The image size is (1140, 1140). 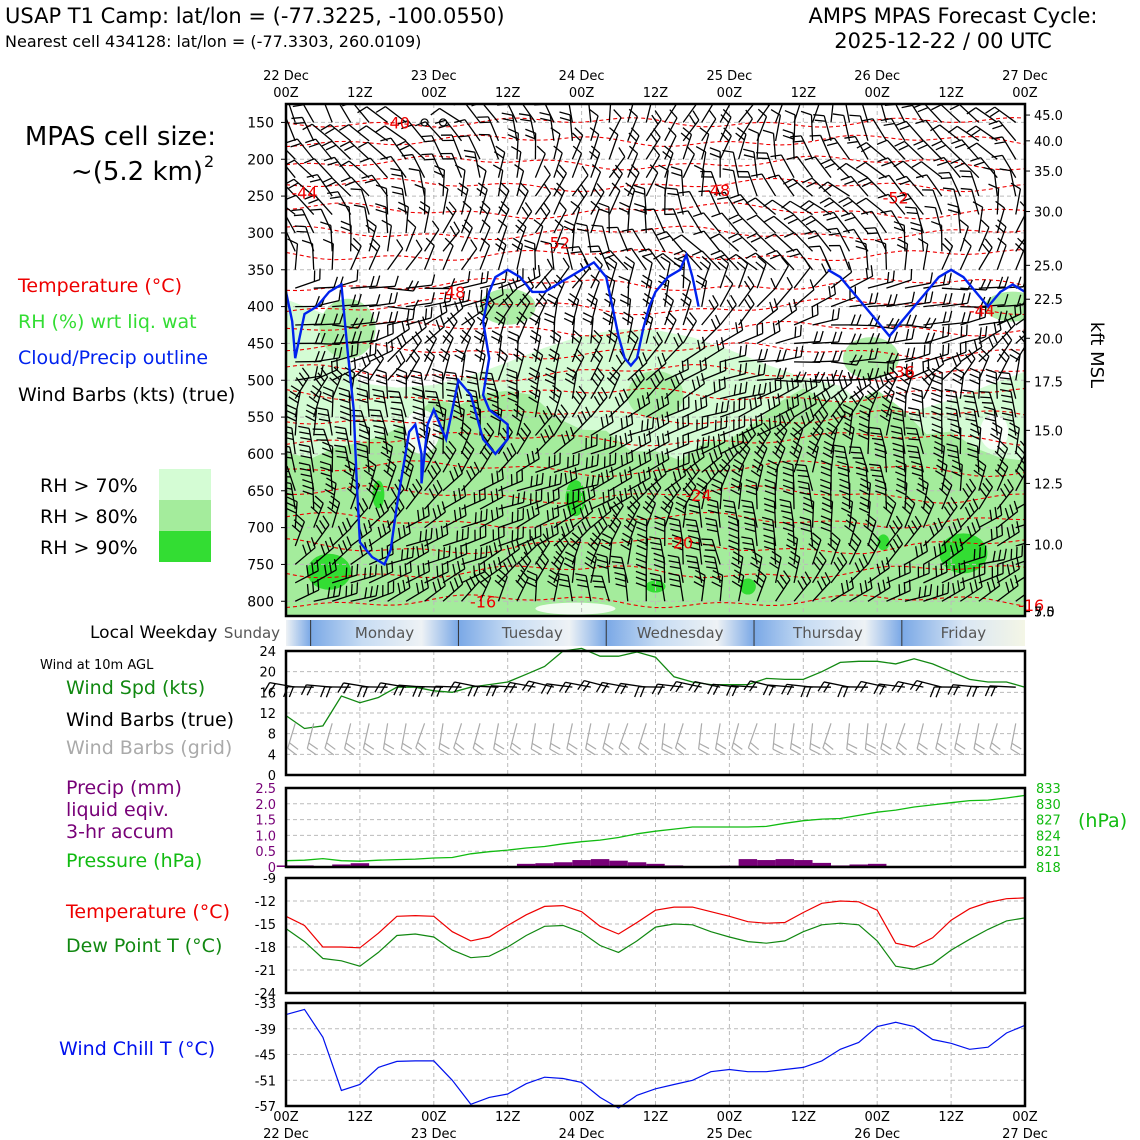 What do you see at coordinates (1048, 172) in the screenshot?
I see `height-tick-label: 35.0` at bounding box center [1048, 172].